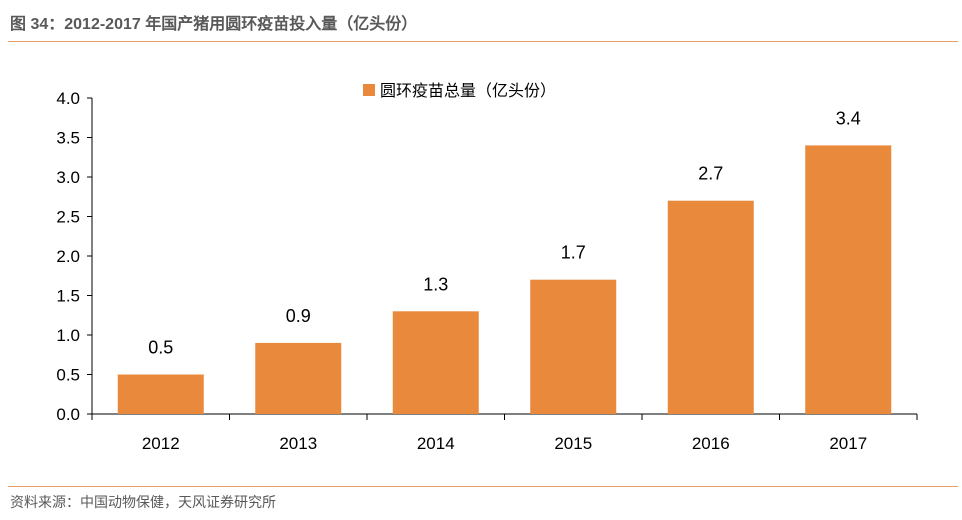  Describe the element at coordinates (298, 316) in the screenshot. I see `data-label-2013: 0.9` at that location.